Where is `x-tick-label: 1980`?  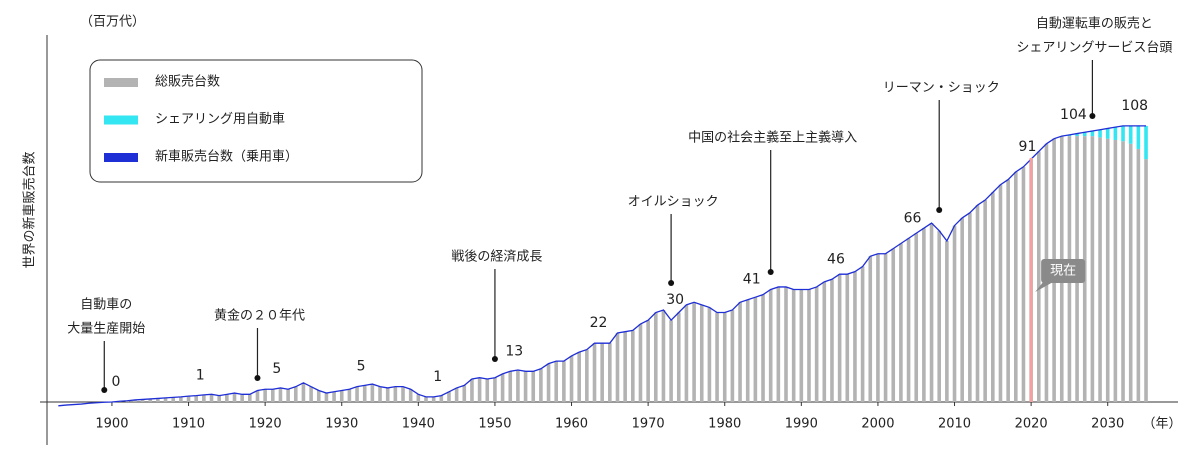
x-tick-label: 1980 is located at coordinates (724, 424).